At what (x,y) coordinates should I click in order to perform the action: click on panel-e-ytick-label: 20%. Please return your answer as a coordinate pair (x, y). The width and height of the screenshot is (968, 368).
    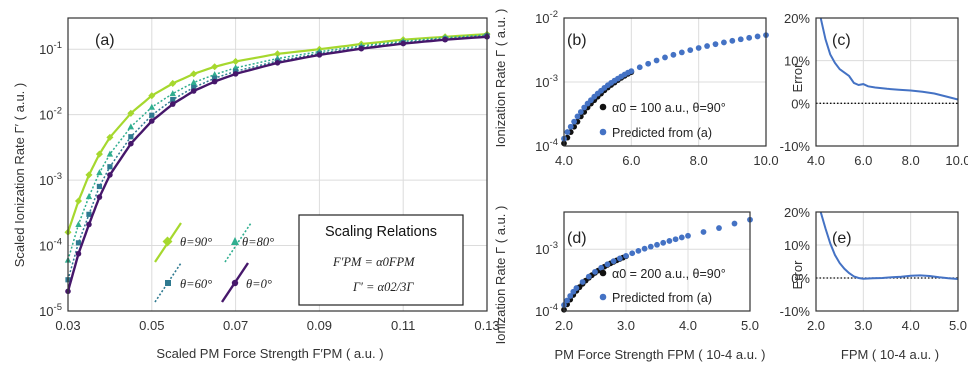
    Looking at the image, I should click on (797, 212).